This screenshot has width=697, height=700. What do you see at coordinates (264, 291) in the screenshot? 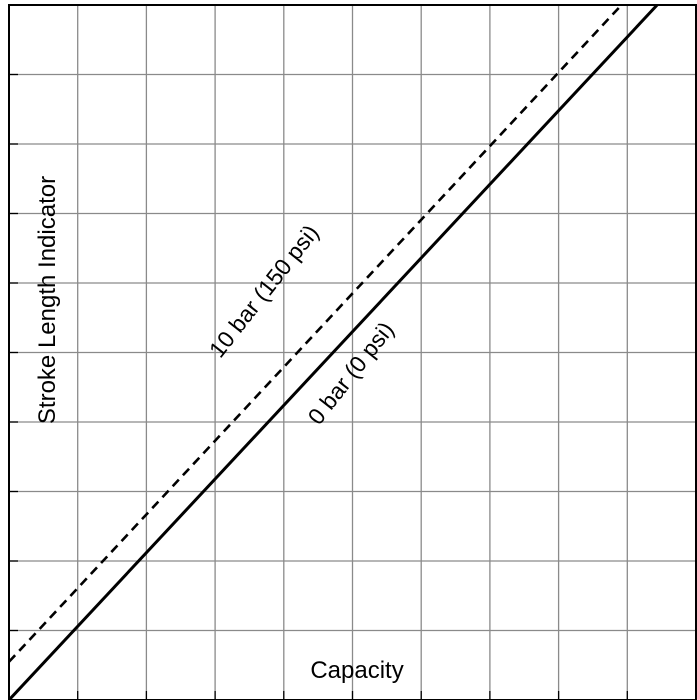
I see `series-label-10-bar: 10 bar (150 psi)` at bounding box center [264, 291].